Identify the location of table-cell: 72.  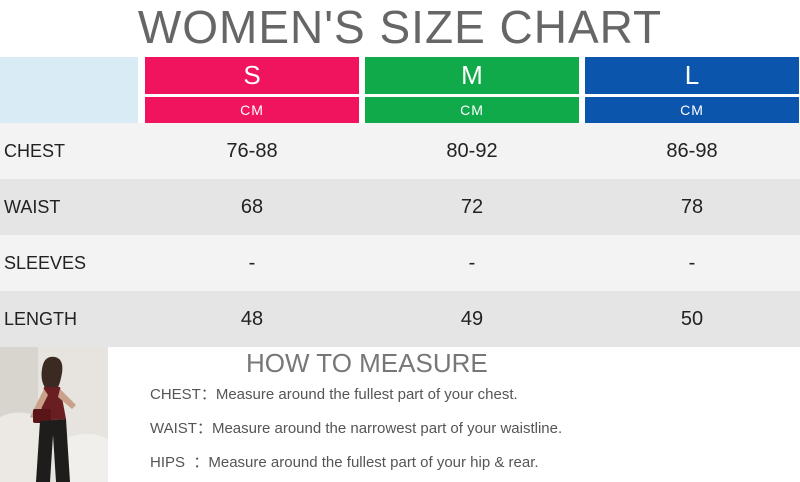
(472, 207).